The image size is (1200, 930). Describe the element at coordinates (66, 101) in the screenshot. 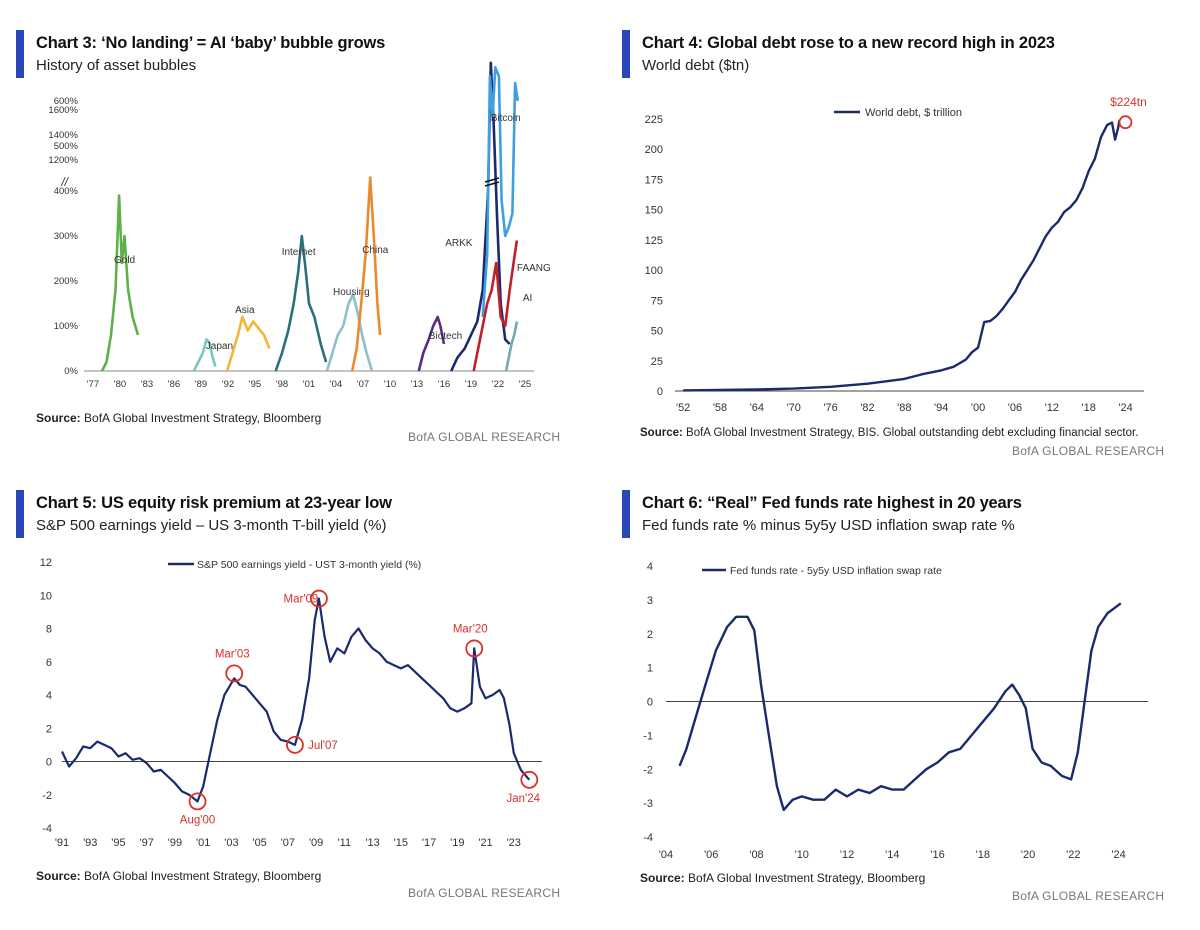

I see `chart3-y-tick-label: 600%` at that location.